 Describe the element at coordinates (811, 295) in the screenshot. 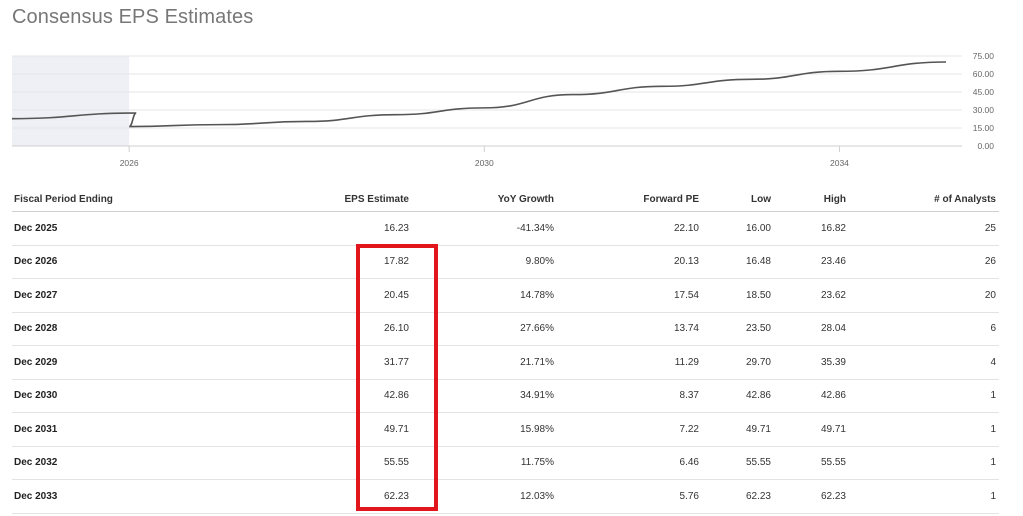

I see `high-cell: 23.62` at that location.